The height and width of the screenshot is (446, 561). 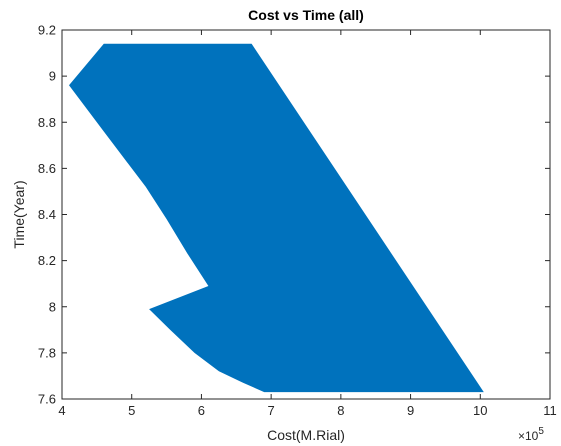 I want to click on y-tick-label: 8.6, so click(x=47, y=168).